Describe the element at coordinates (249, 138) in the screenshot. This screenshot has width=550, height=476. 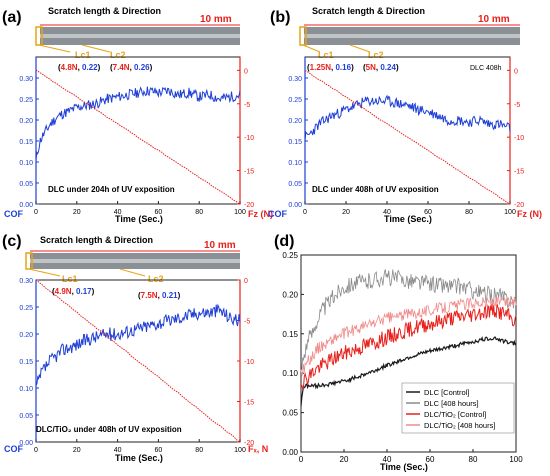
I see `right-tick-label: -10` at that location.